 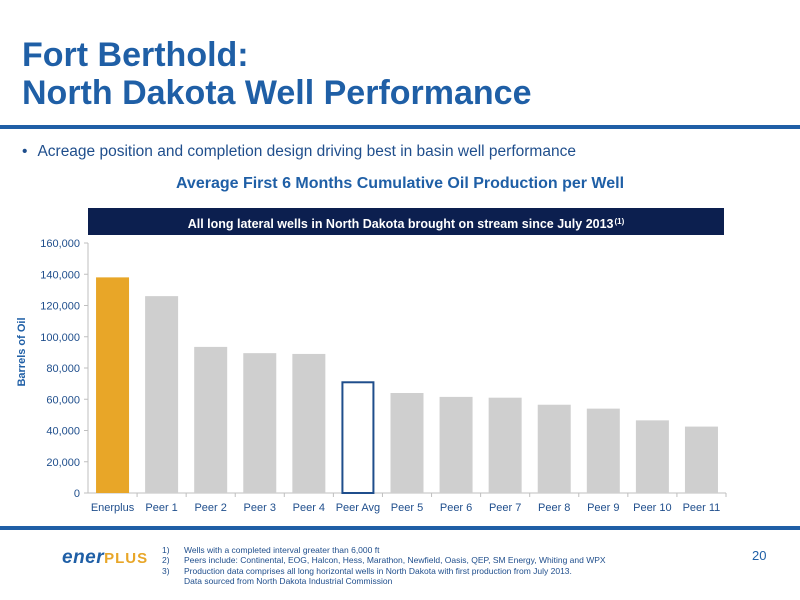 What do you see at coordinates (652, 508) in the screenshot?
I see `x-tick-label: Peer 10` at bounding box center [652, 508].